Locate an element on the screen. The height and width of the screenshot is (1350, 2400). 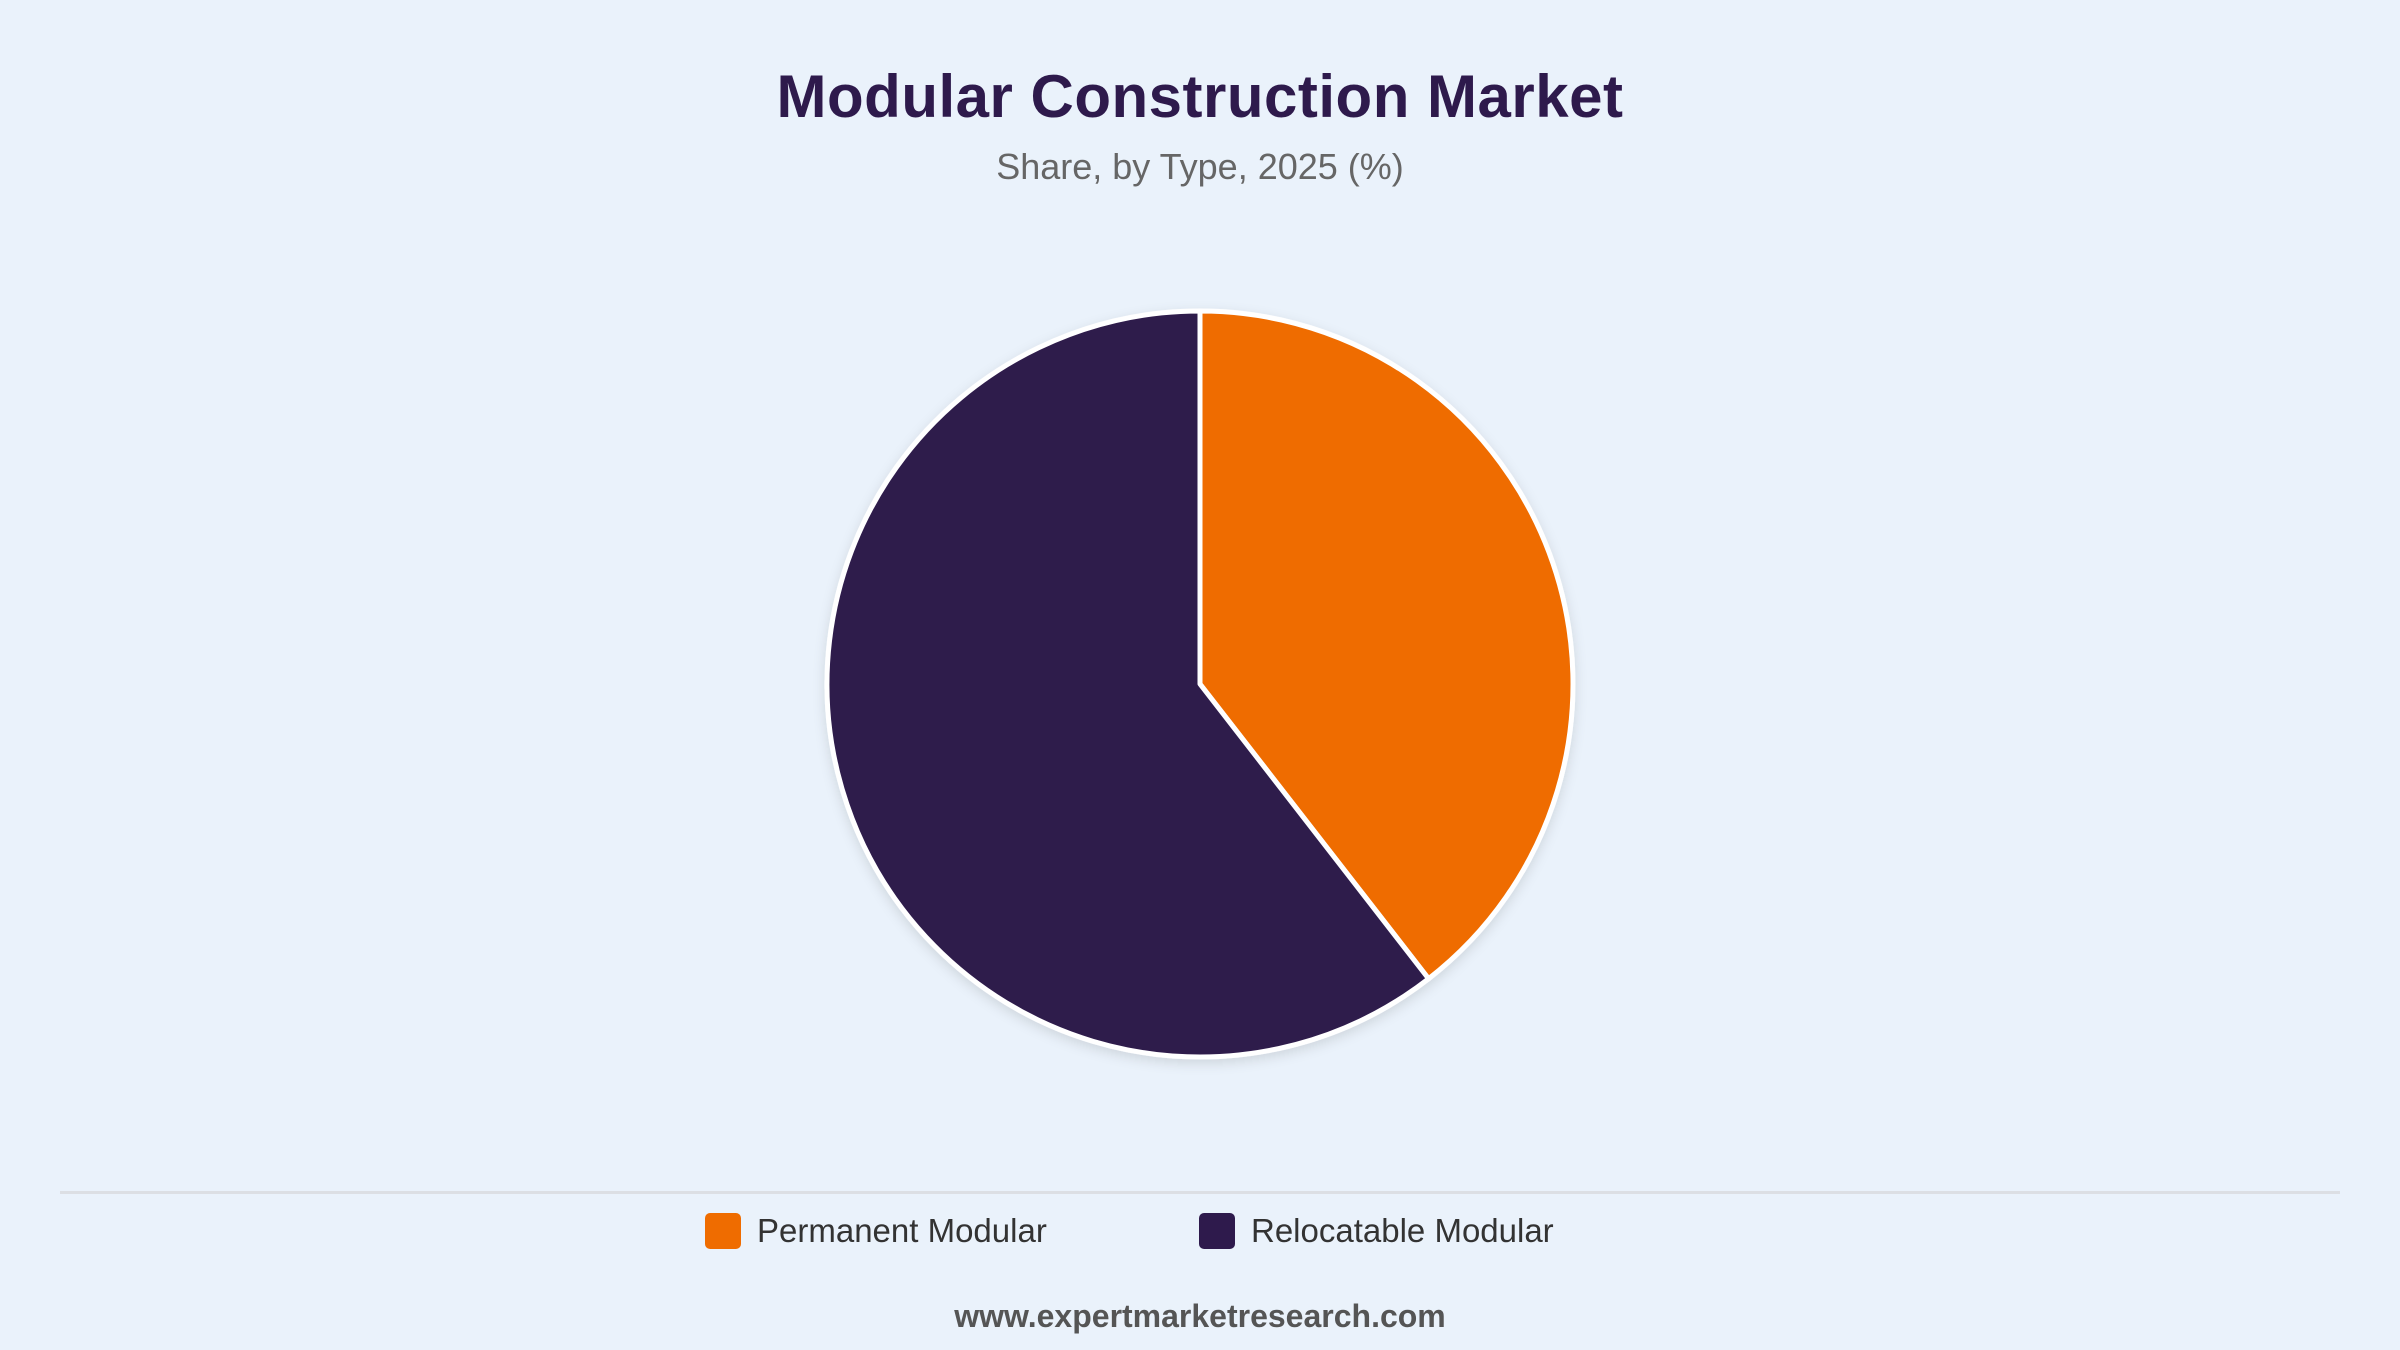
pie-slice-relocatable-modular is located at coordinates (1128, 684).